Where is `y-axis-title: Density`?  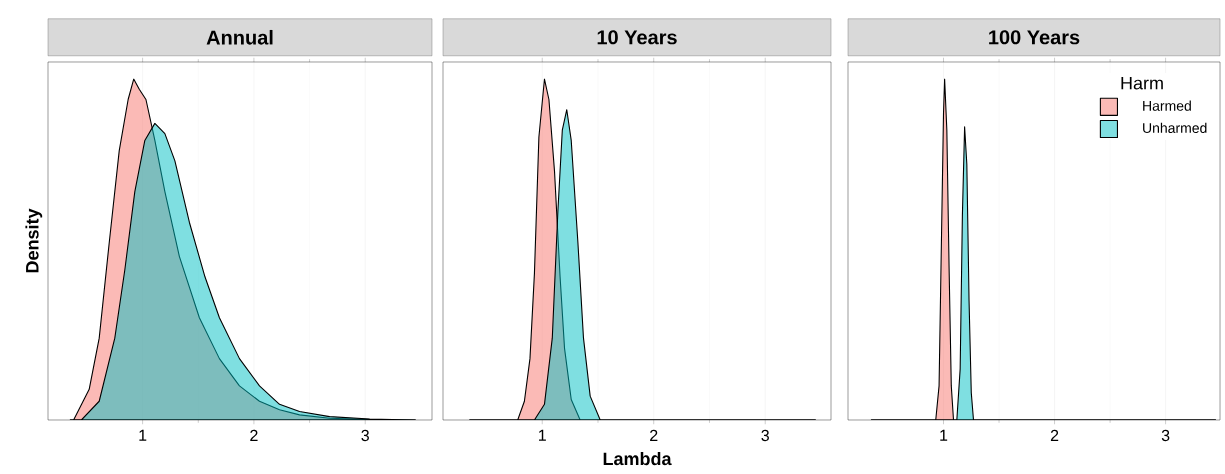 y-axis-title: Density is located at coordinates (34, 240).